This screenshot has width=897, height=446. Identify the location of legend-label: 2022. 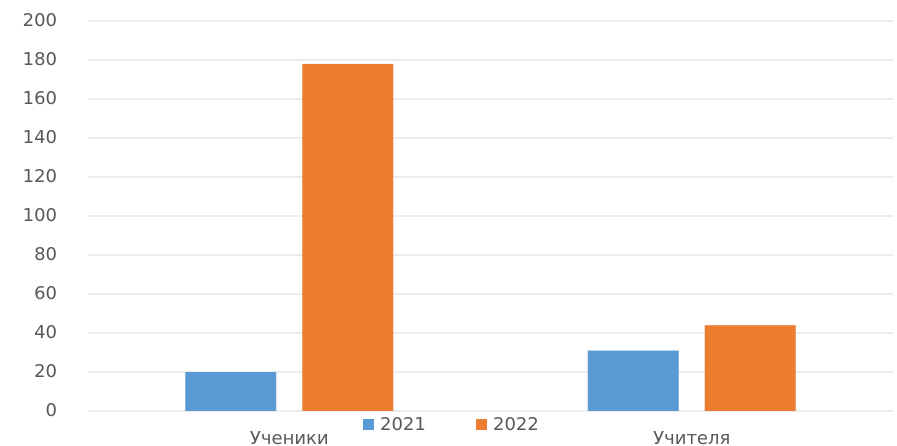
(516, 424).